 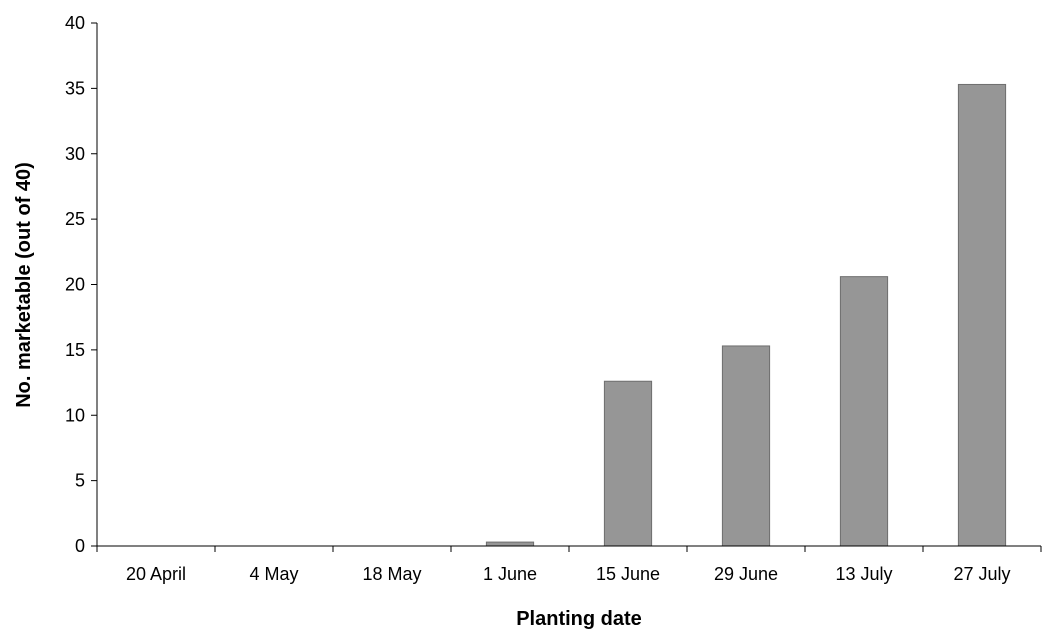 I want to click on x-tick-label: 13 July, so click(x=863, y=574).